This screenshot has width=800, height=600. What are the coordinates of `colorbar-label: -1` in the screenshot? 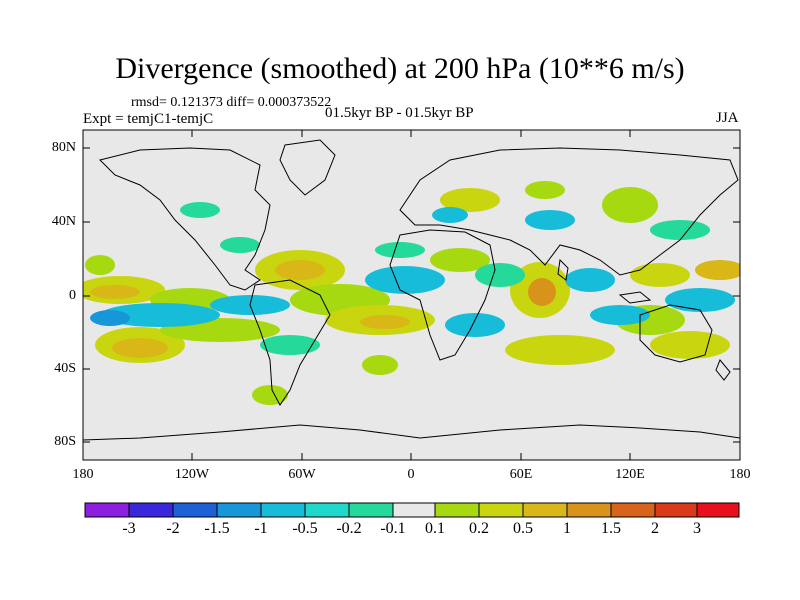 It's located at (261, 528).